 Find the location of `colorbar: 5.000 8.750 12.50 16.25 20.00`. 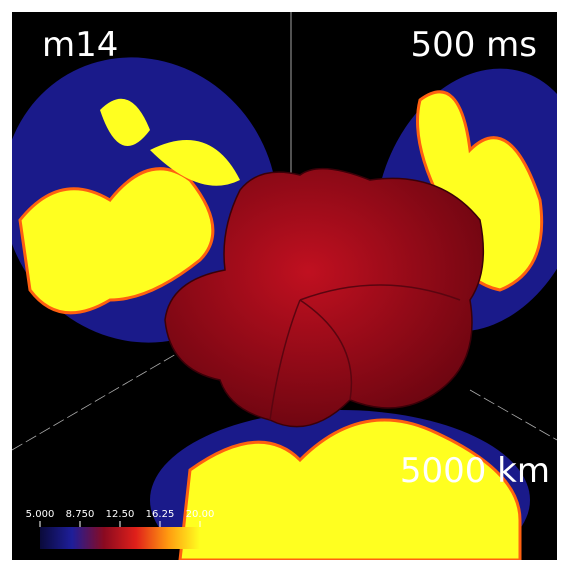

colorbar: 5.000 8.750 12.50 16.25 20.00 is located at coordinates (120, 529).